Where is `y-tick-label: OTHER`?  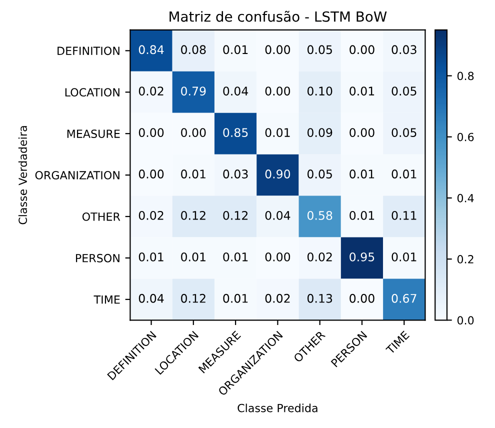 y-tick-label: OTHER is located at coordinates (101, 216).